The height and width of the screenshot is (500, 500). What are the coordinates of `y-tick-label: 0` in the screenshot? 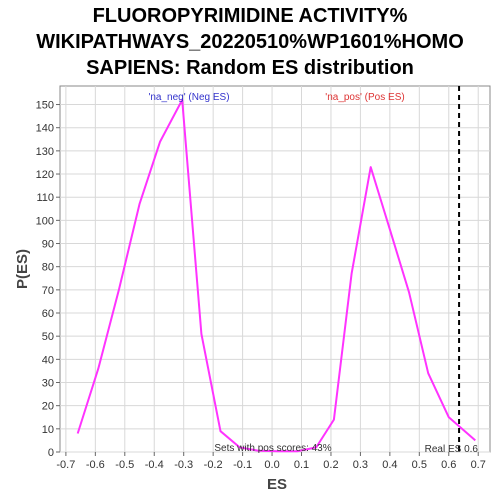 It's located at (51, 453).